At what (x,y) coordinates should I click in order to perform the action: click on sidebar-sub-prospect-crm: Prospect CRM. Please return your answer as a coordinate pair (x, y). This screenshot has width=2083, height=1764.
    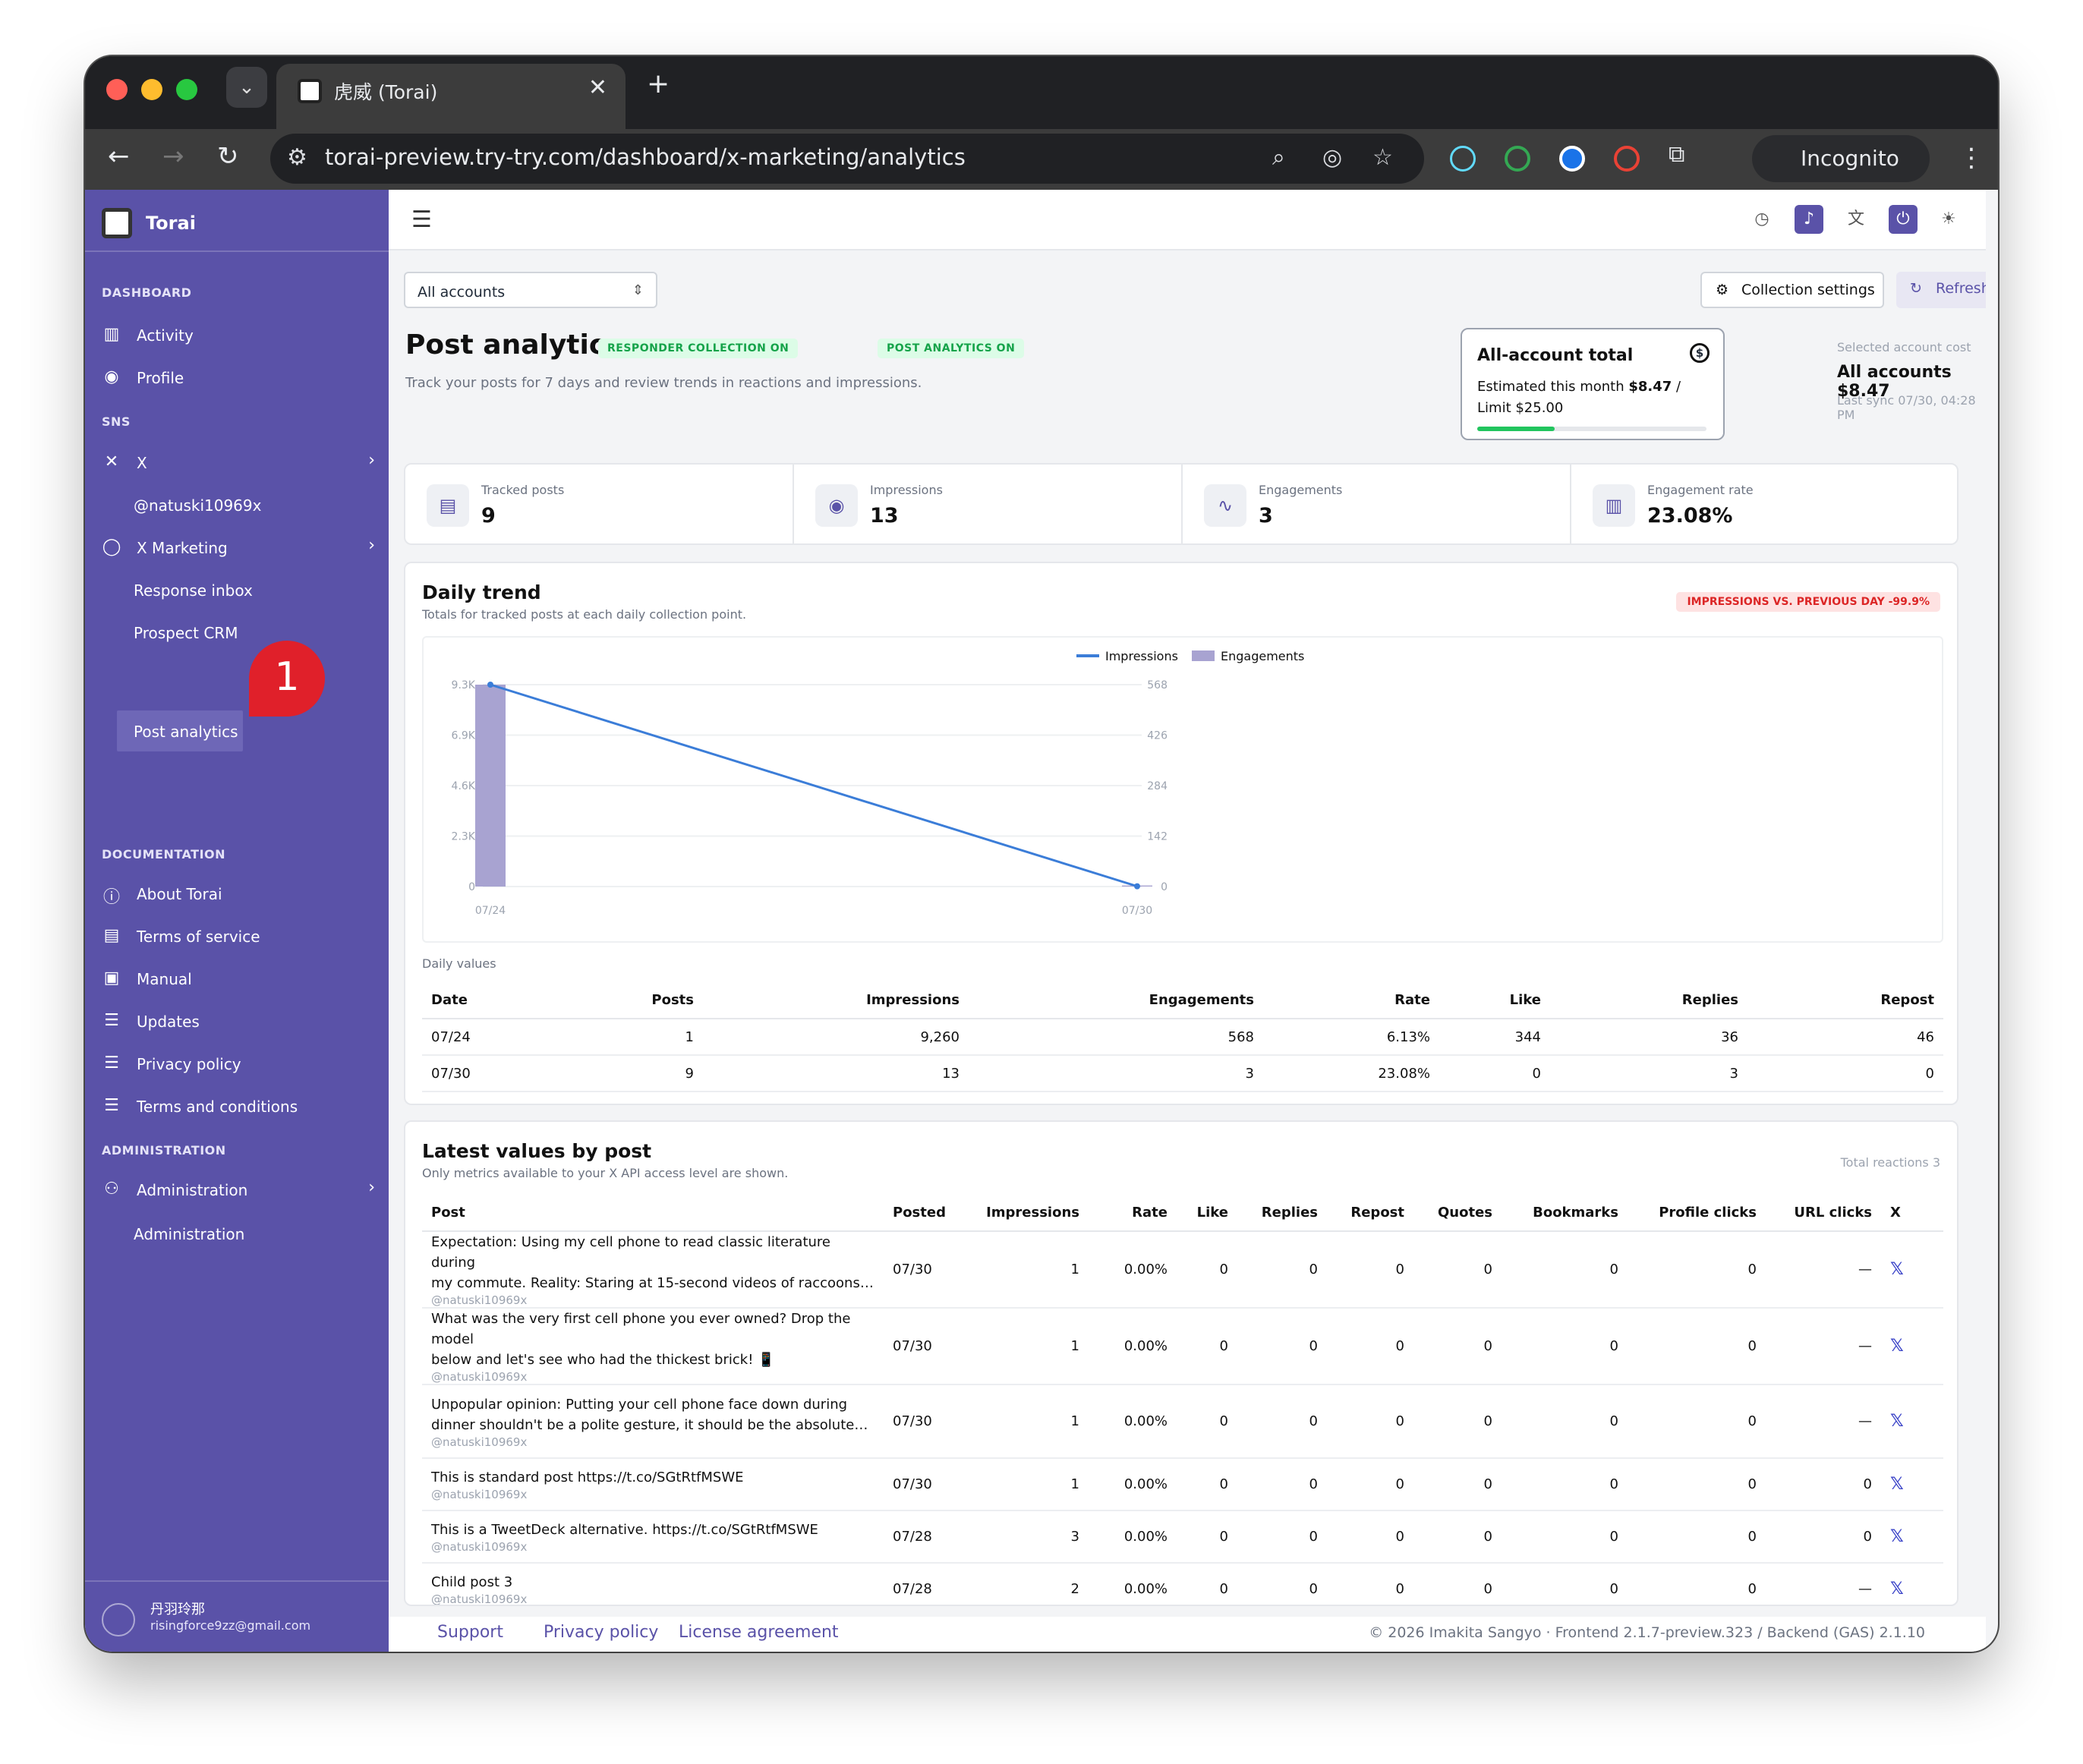
    Looking at the image, I should click on (186, 633).